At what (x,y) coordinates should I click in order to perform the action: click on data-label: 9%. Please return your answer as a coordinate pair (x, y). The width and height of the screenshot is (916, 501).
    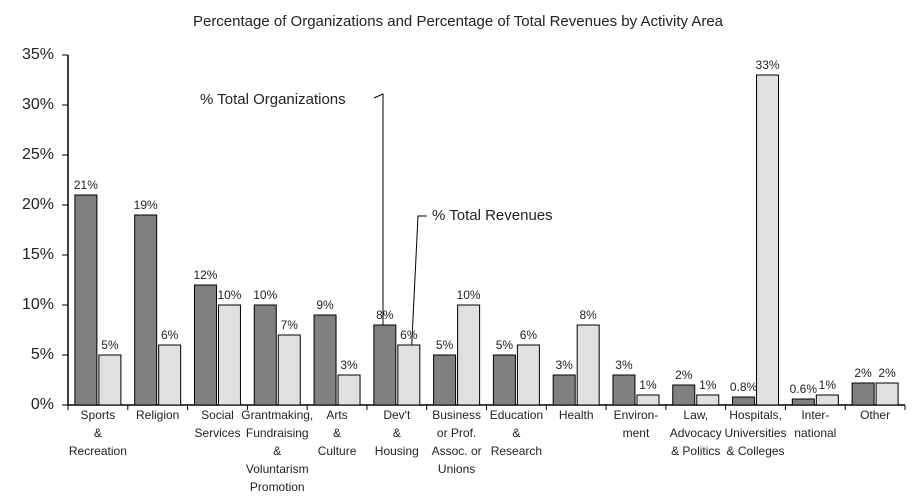
    Looking at the image, I should click on (325, 305).